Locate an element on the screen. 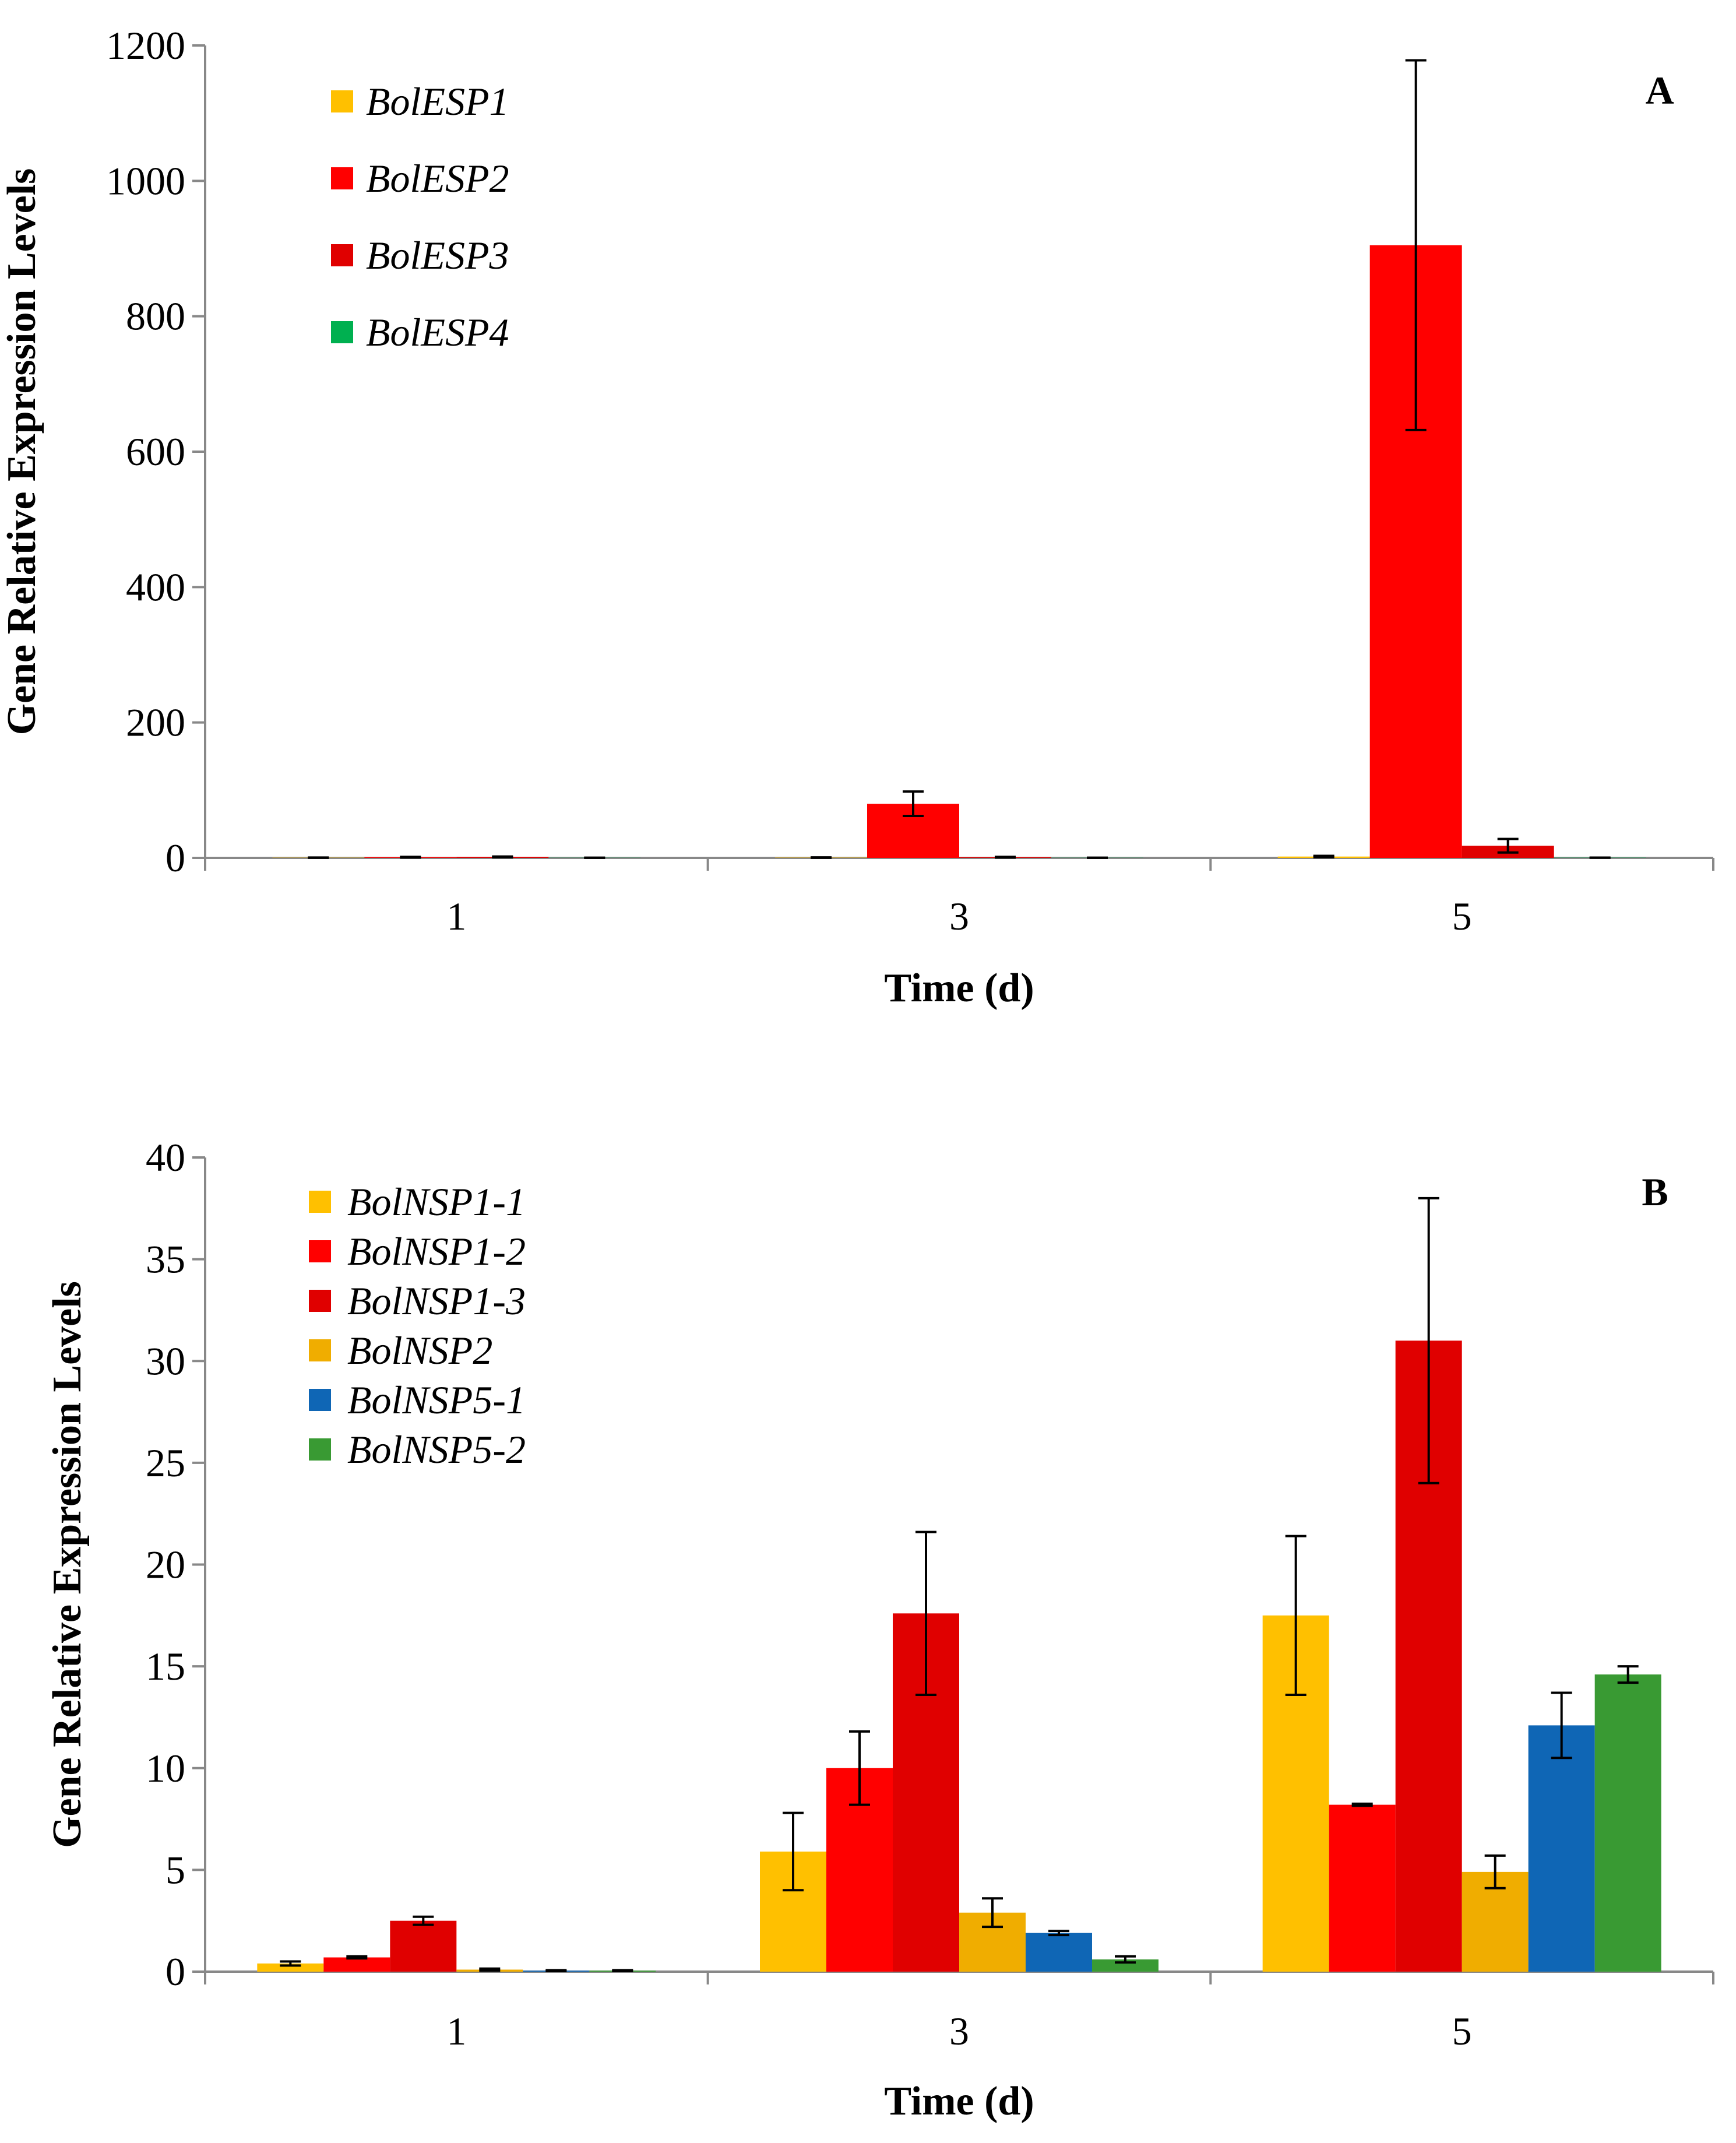 The height and width of the screenshot is (2143, 1736). panel-a-x-axis-title: Time (d) is located at coordinates (959, 988).